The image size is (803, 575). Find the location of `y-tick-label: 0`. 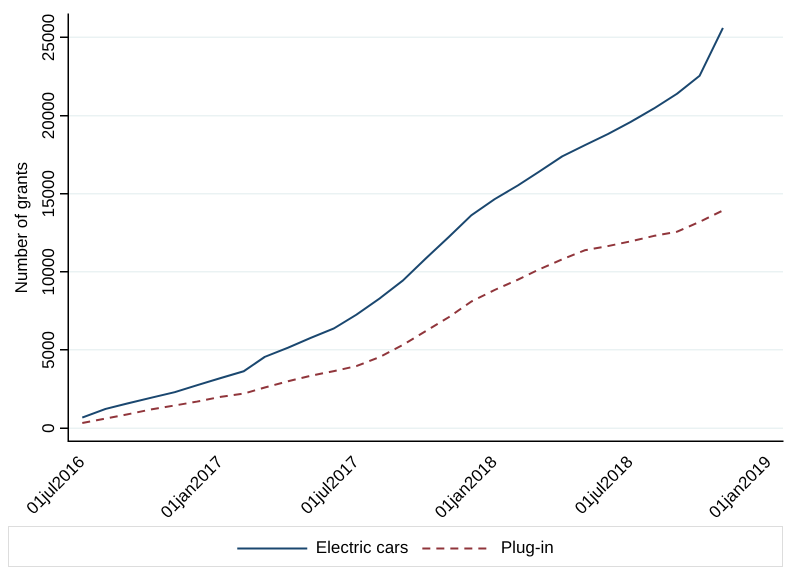

y-tick-label: 0 is located at coordinates (48, 428).